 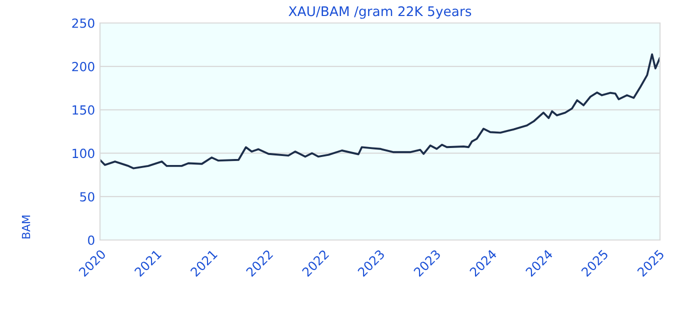 I want to click on y-tick-label: 250, so click(x=83, y=23).